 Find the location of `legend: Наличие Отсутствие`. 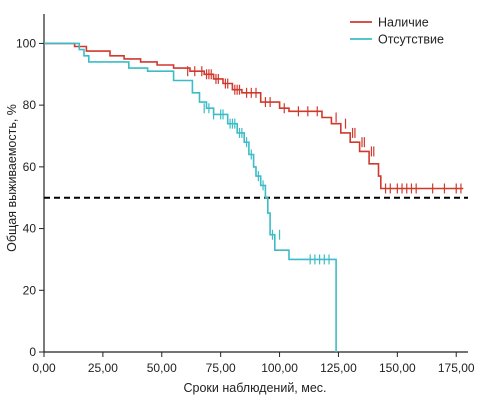

legend: Наличие Отсутствие is located at coordinates (397, 31).